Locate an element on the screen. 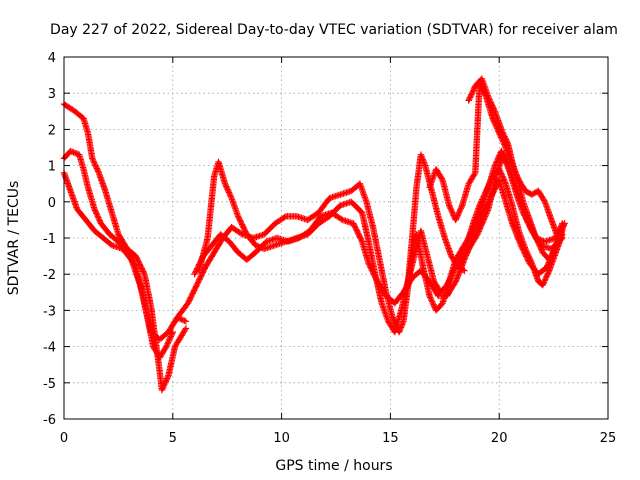 The width and height of the screenshot is (640, 480). y-tick-label: -4 is located at coordinates (49, 348).